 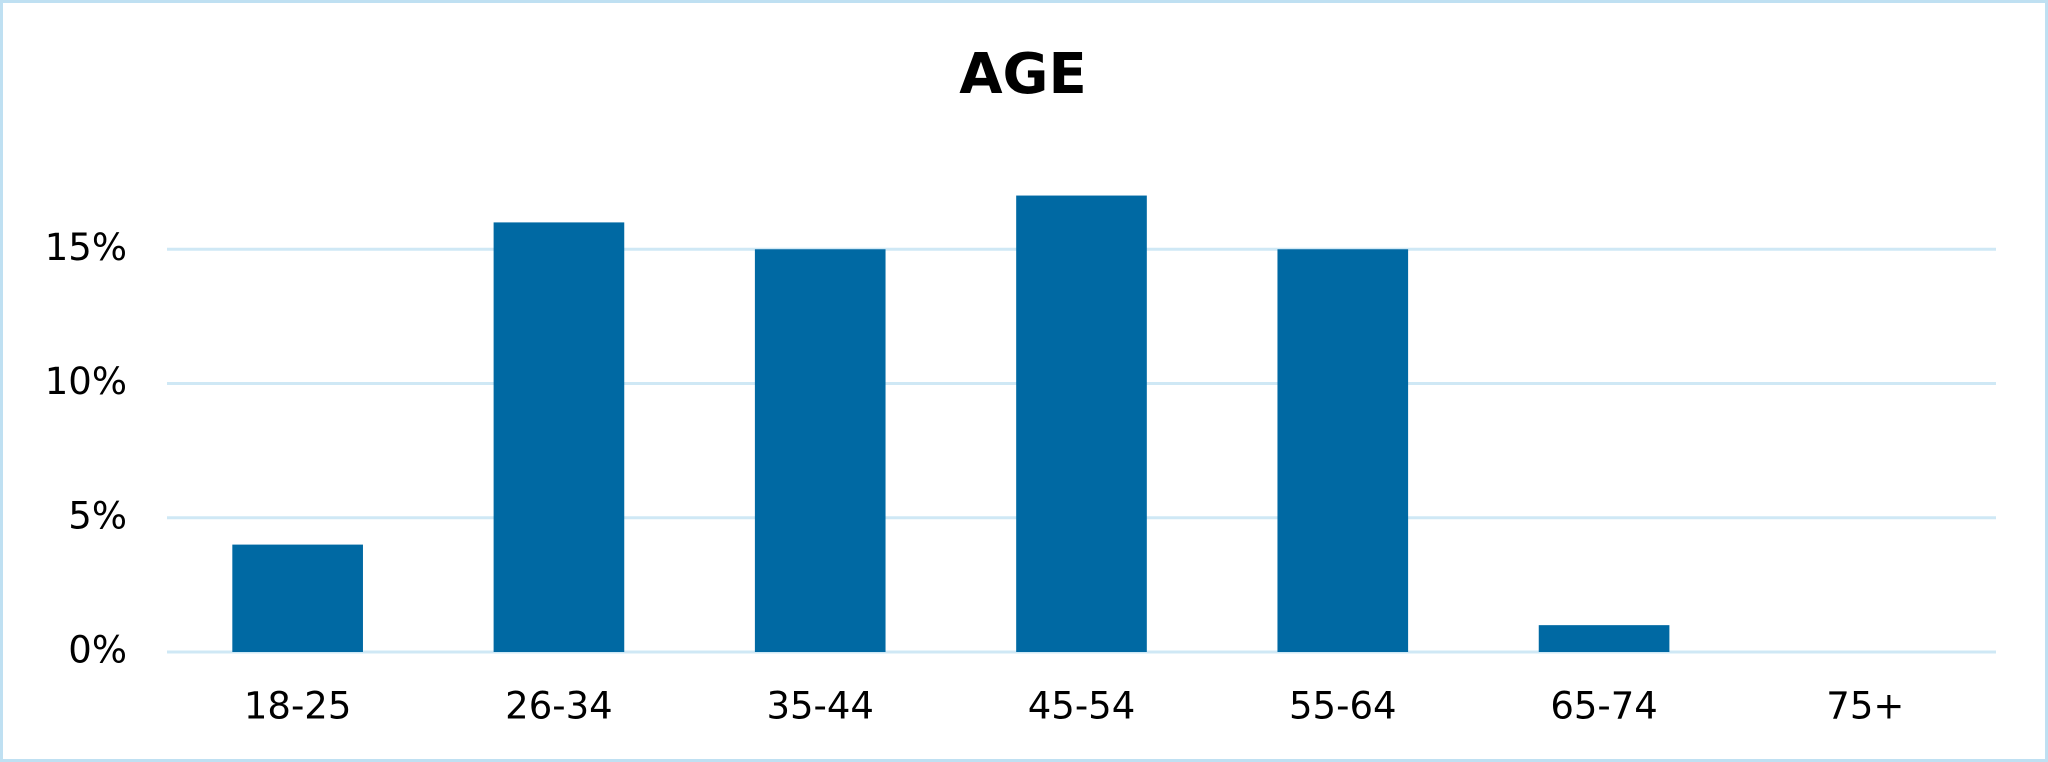 What do you see at coordinates (559, 706) in the screenshot?
I see `x-tick-label: 26-34` at bounding box center [559, 706].